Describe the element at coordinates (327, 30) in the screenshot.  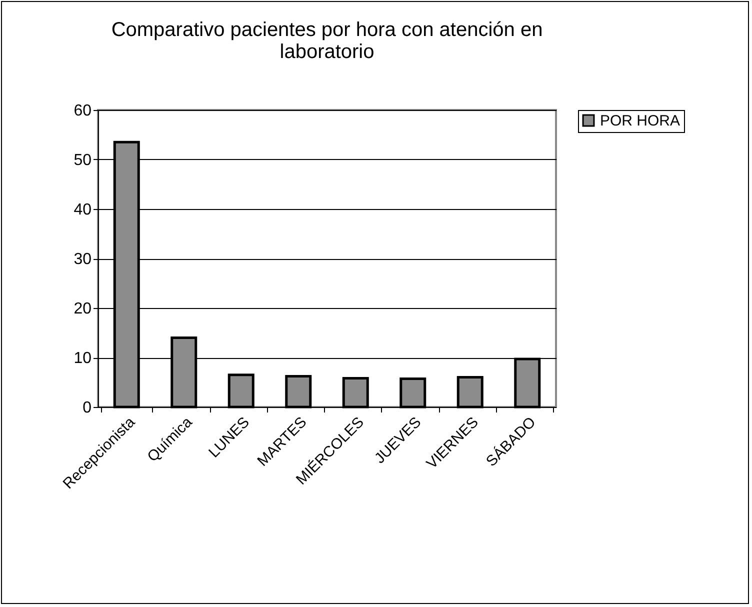
I see `text: Comparativo pacientes por hora con atención en` at that location.